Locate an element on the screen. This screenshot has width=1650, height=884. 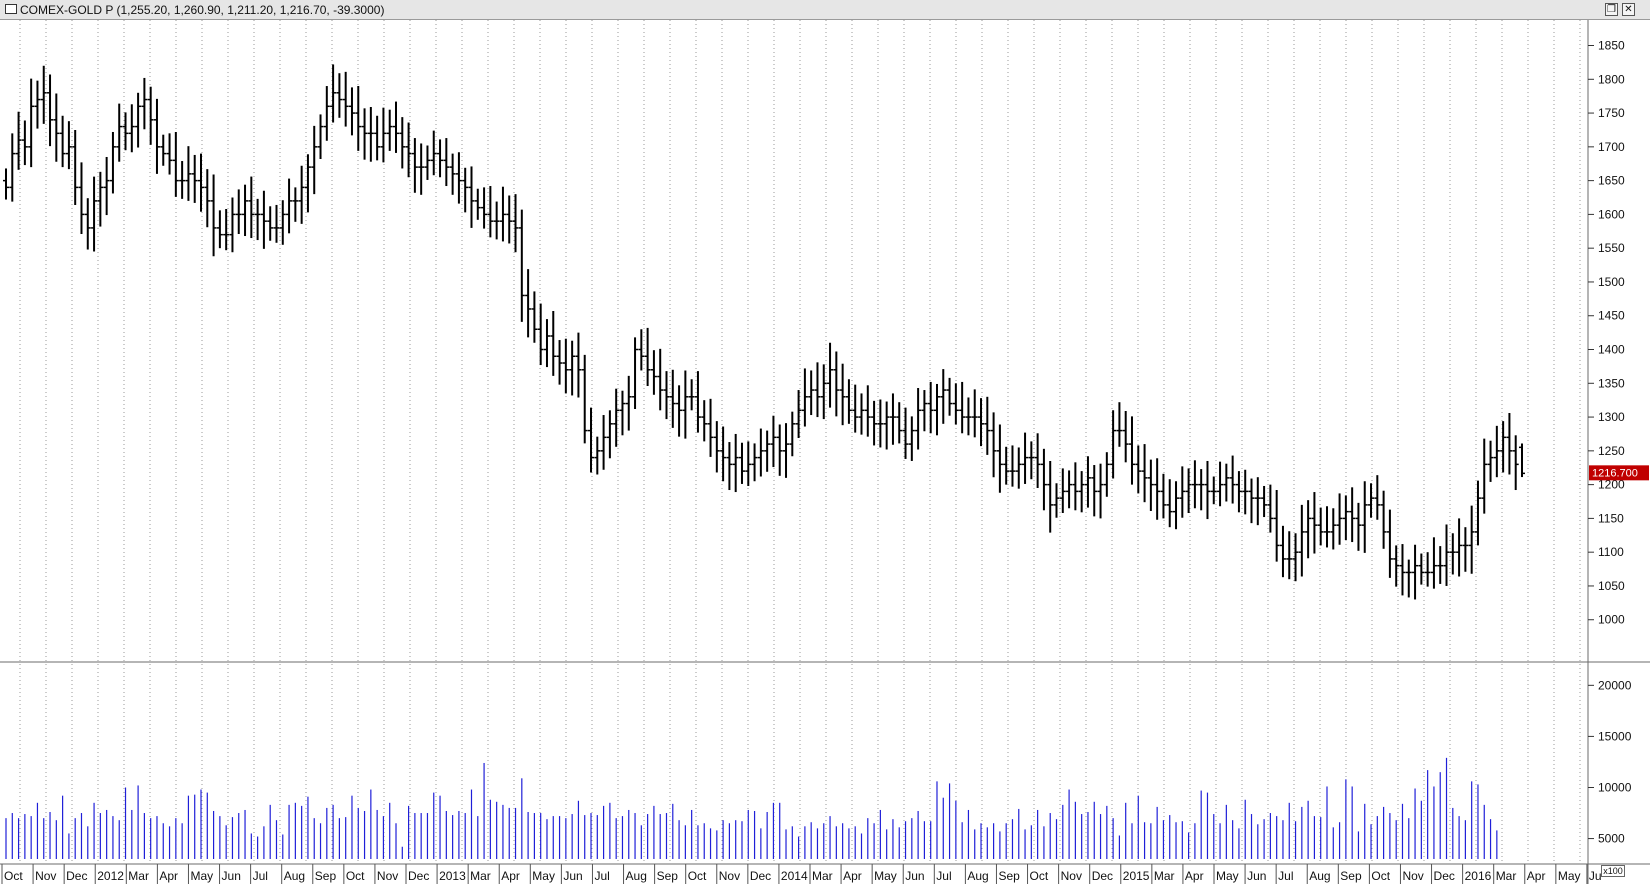
month-label: 2013 is located at coordinates (452, 876).